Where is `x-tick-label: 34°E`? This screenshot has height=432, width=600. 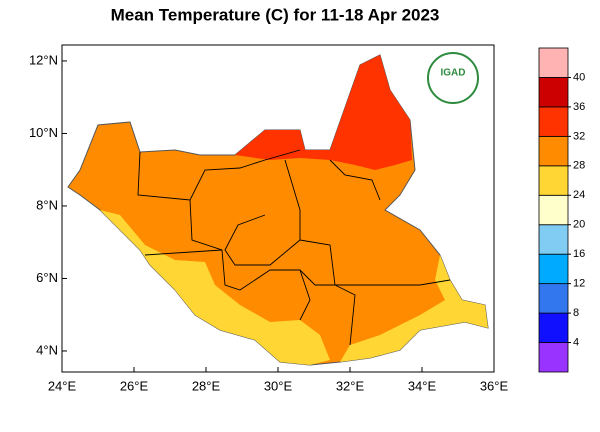
x-tick-label: 34°E is located at coordinates (422, 385).